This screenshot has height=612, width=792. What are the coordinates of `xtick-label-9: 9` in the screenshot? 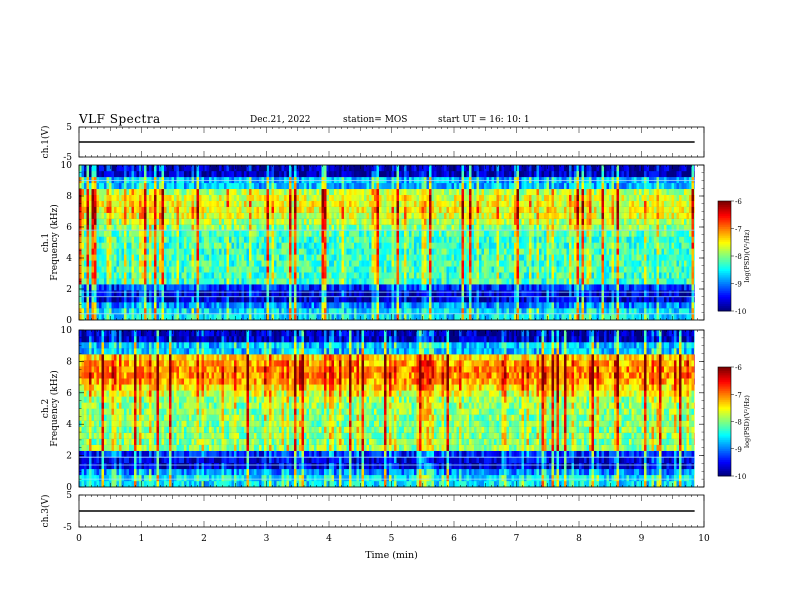 It's located at (642, 539).